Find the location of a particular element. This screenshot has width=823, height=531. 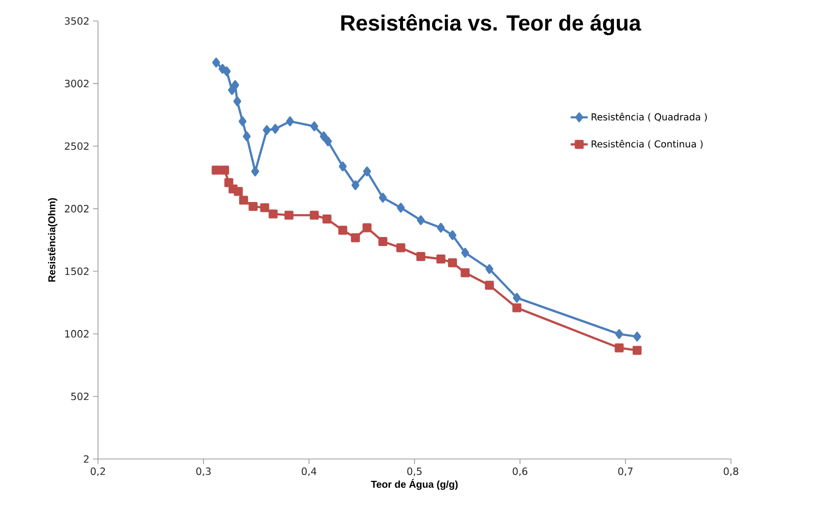

y-tick-label: 502 is located at coordinates (79, 396).